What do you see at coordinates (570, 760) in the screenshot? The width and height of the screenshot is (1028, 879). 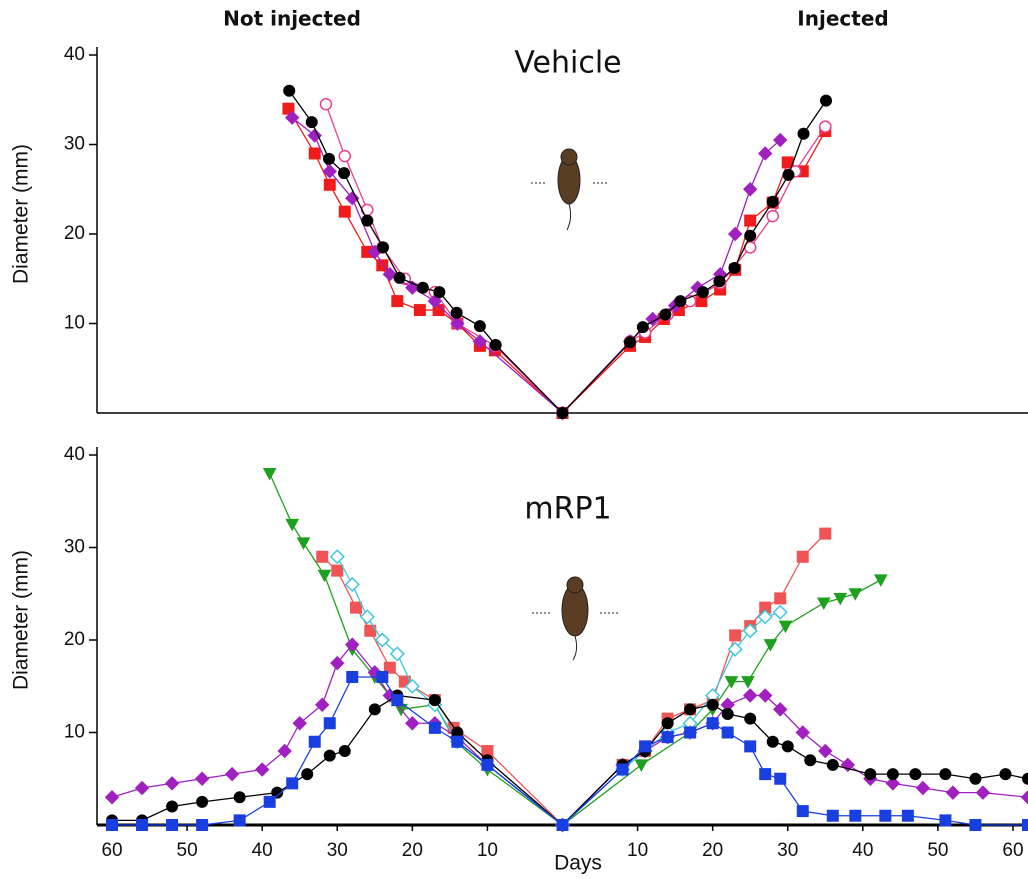 I see `series-line` at bounding box center [570, 760].